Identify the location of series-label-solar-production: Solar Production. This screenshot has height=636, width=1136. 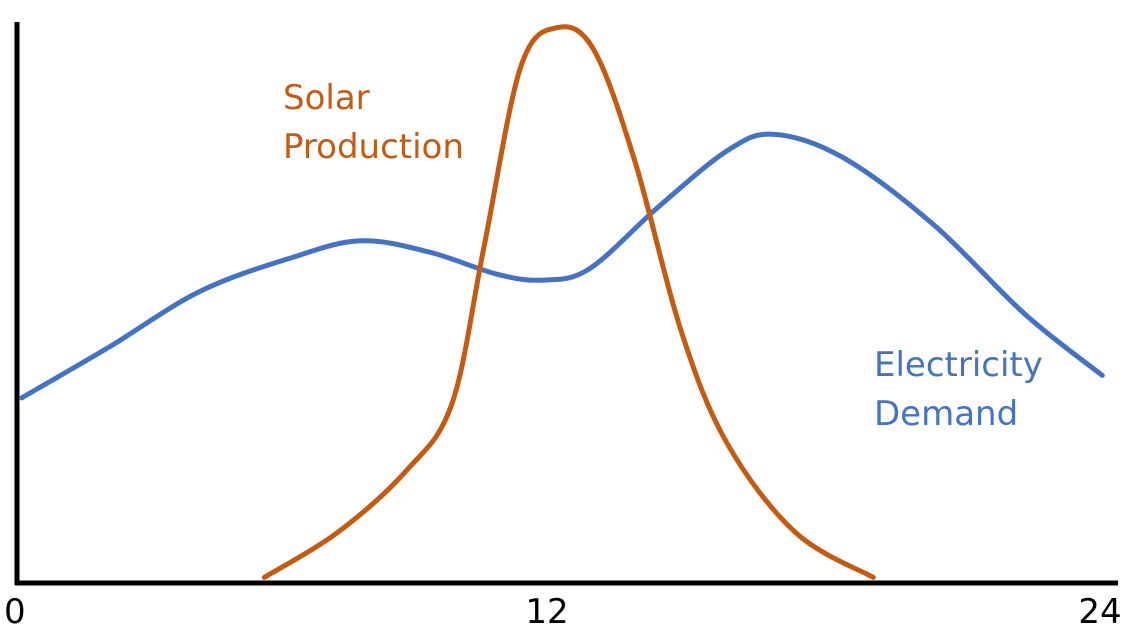
(373, 122).